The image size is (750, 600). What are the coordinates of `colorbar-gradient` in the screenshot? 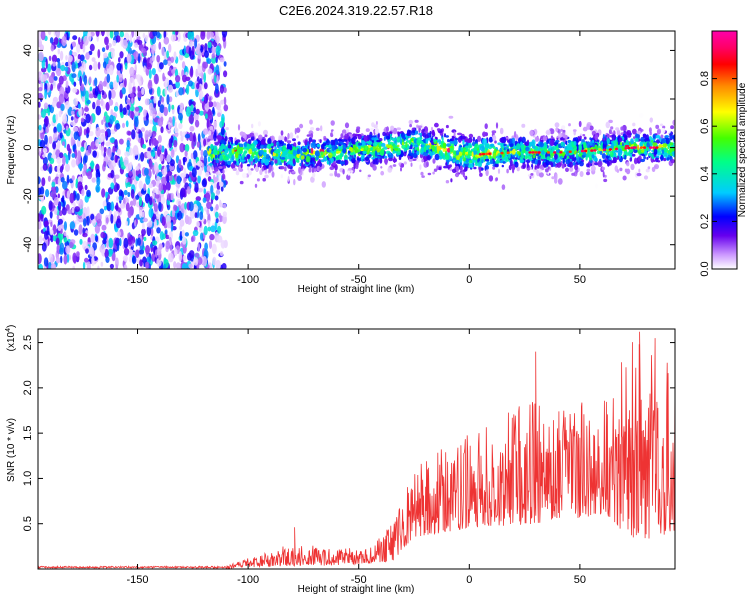 It's located at (724, 150).